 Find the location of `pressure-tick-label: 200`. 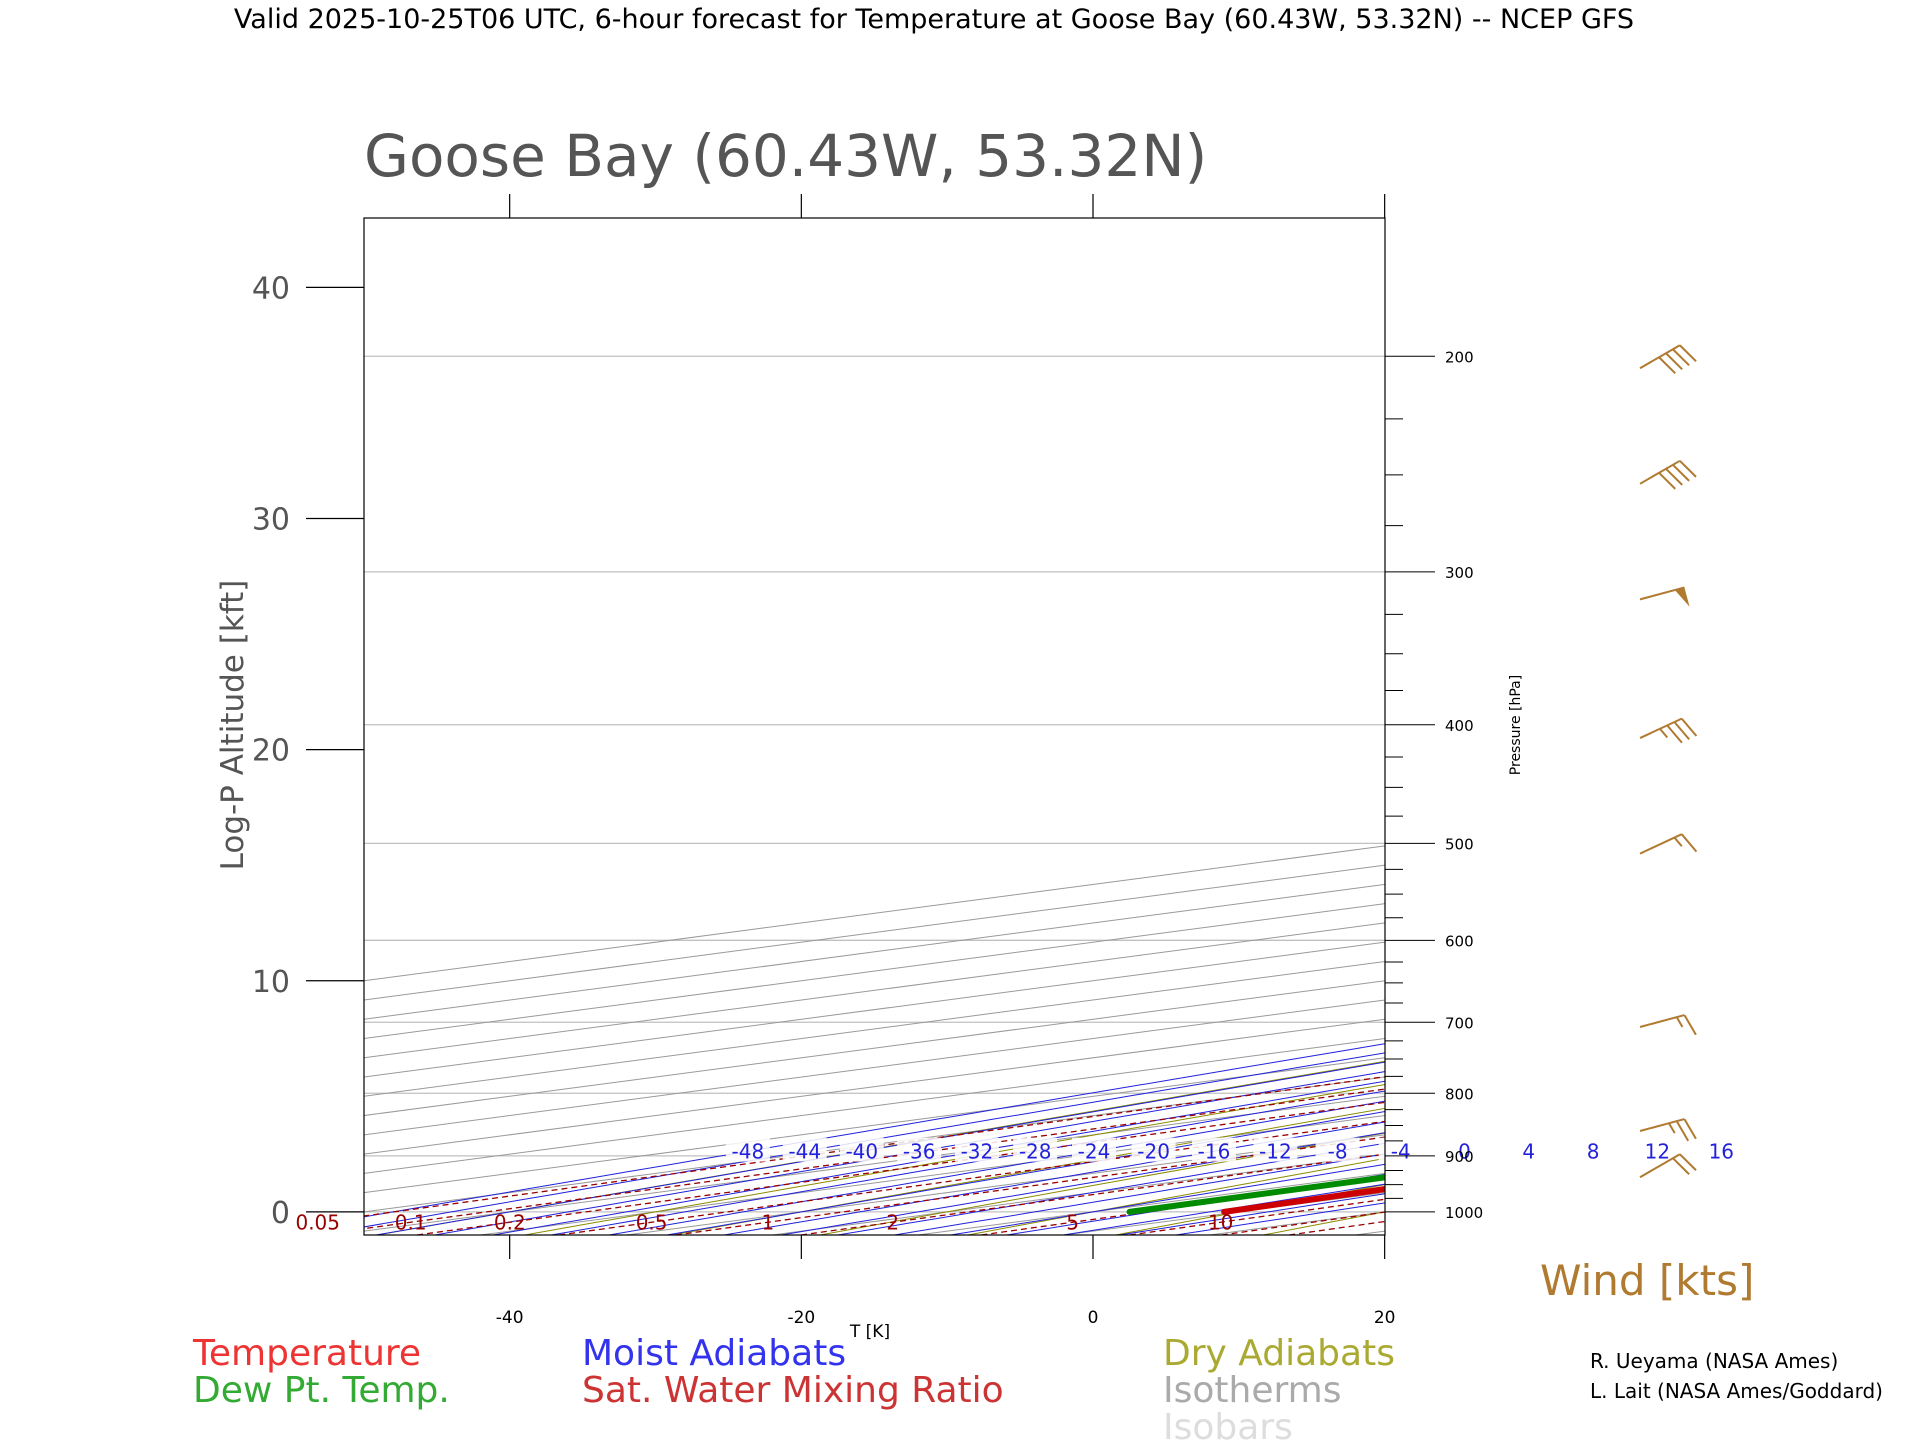

pressure-tick-label: 200 is located at coordinates (1459, 357).